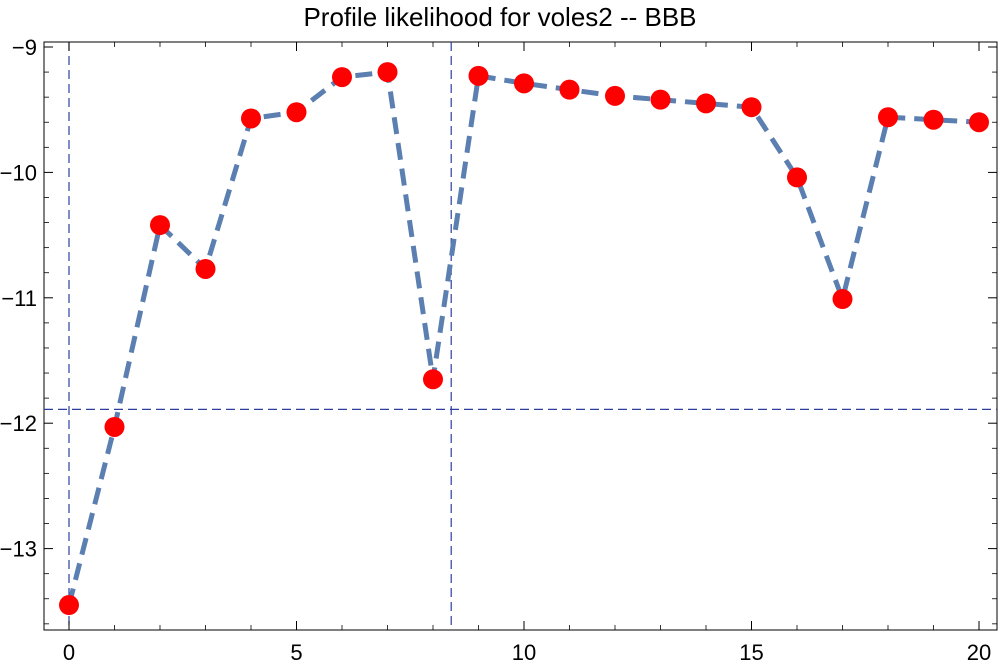 The image size is (1000, 672). What do you see at coordinates (24, 47) in the screenshot?
I see `y-tick-label: −9` at bounding box center [24, 47].